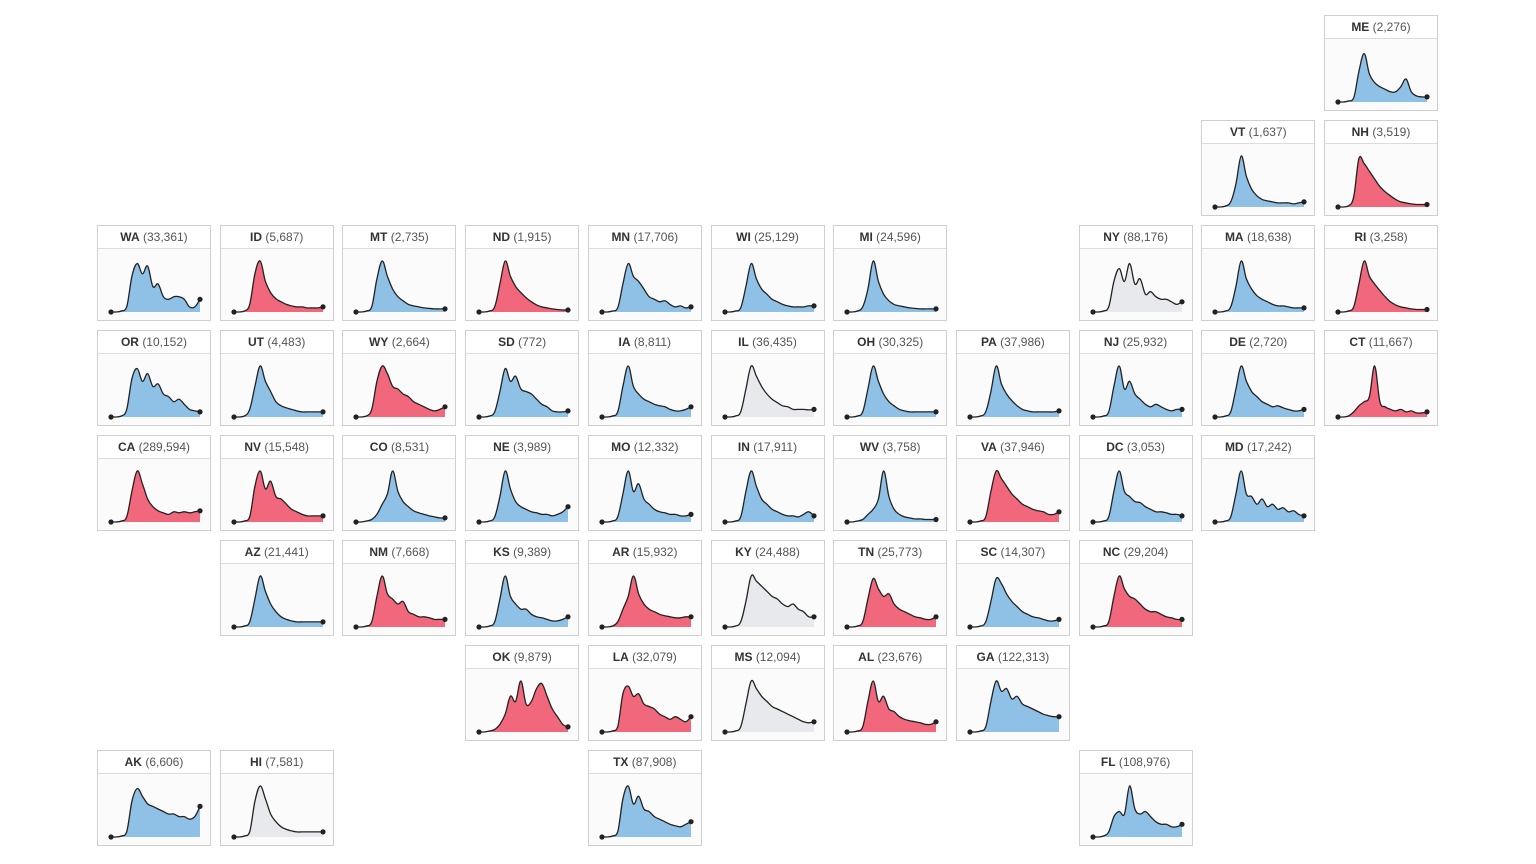 Image resolution: width=1536 pixels, height=864 pixels. Describe the element at coordinates (1381, 63) in the screenshot. I see `state-tile-me: ME (2,276)` at that location.